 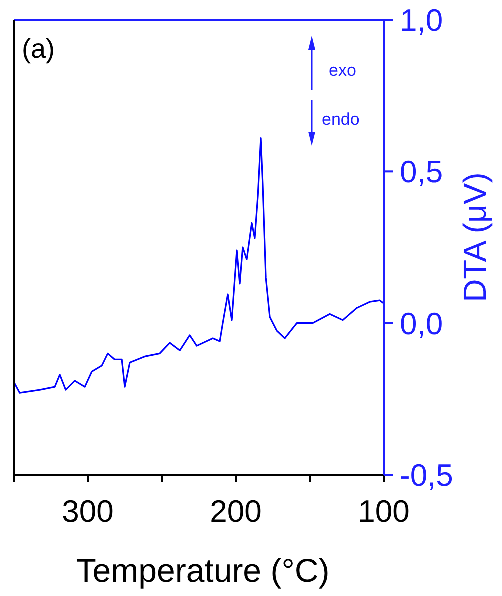 What do you see at coordinates (341, 119) in the screenshot?
I see `annotation: endo` at bounding box center [341, 119].